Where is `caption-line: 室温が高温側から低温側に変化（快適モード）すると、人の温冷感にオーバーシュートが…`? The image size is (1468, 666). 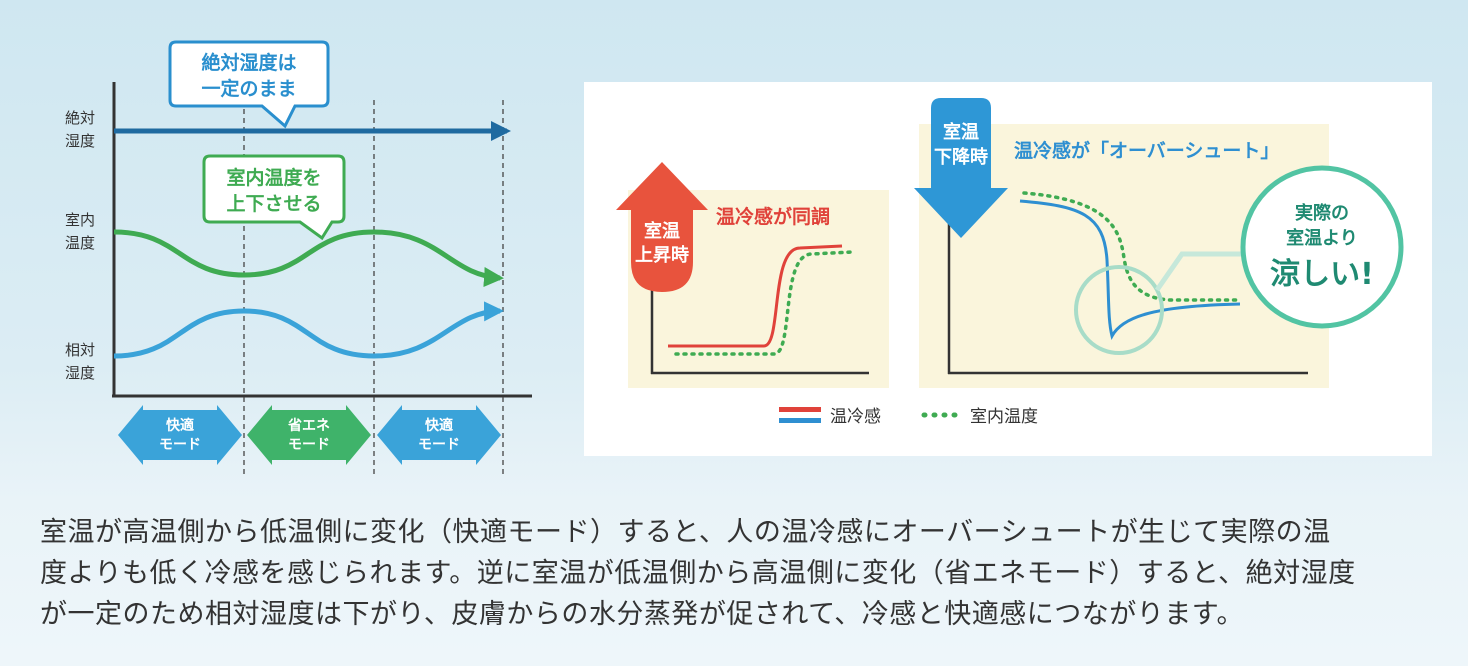 caption-line: 室温が高温側から低温側に変化（快適モード）すると、人の温冷感にオーバーシュートが… is located at coordinates (685, 532).